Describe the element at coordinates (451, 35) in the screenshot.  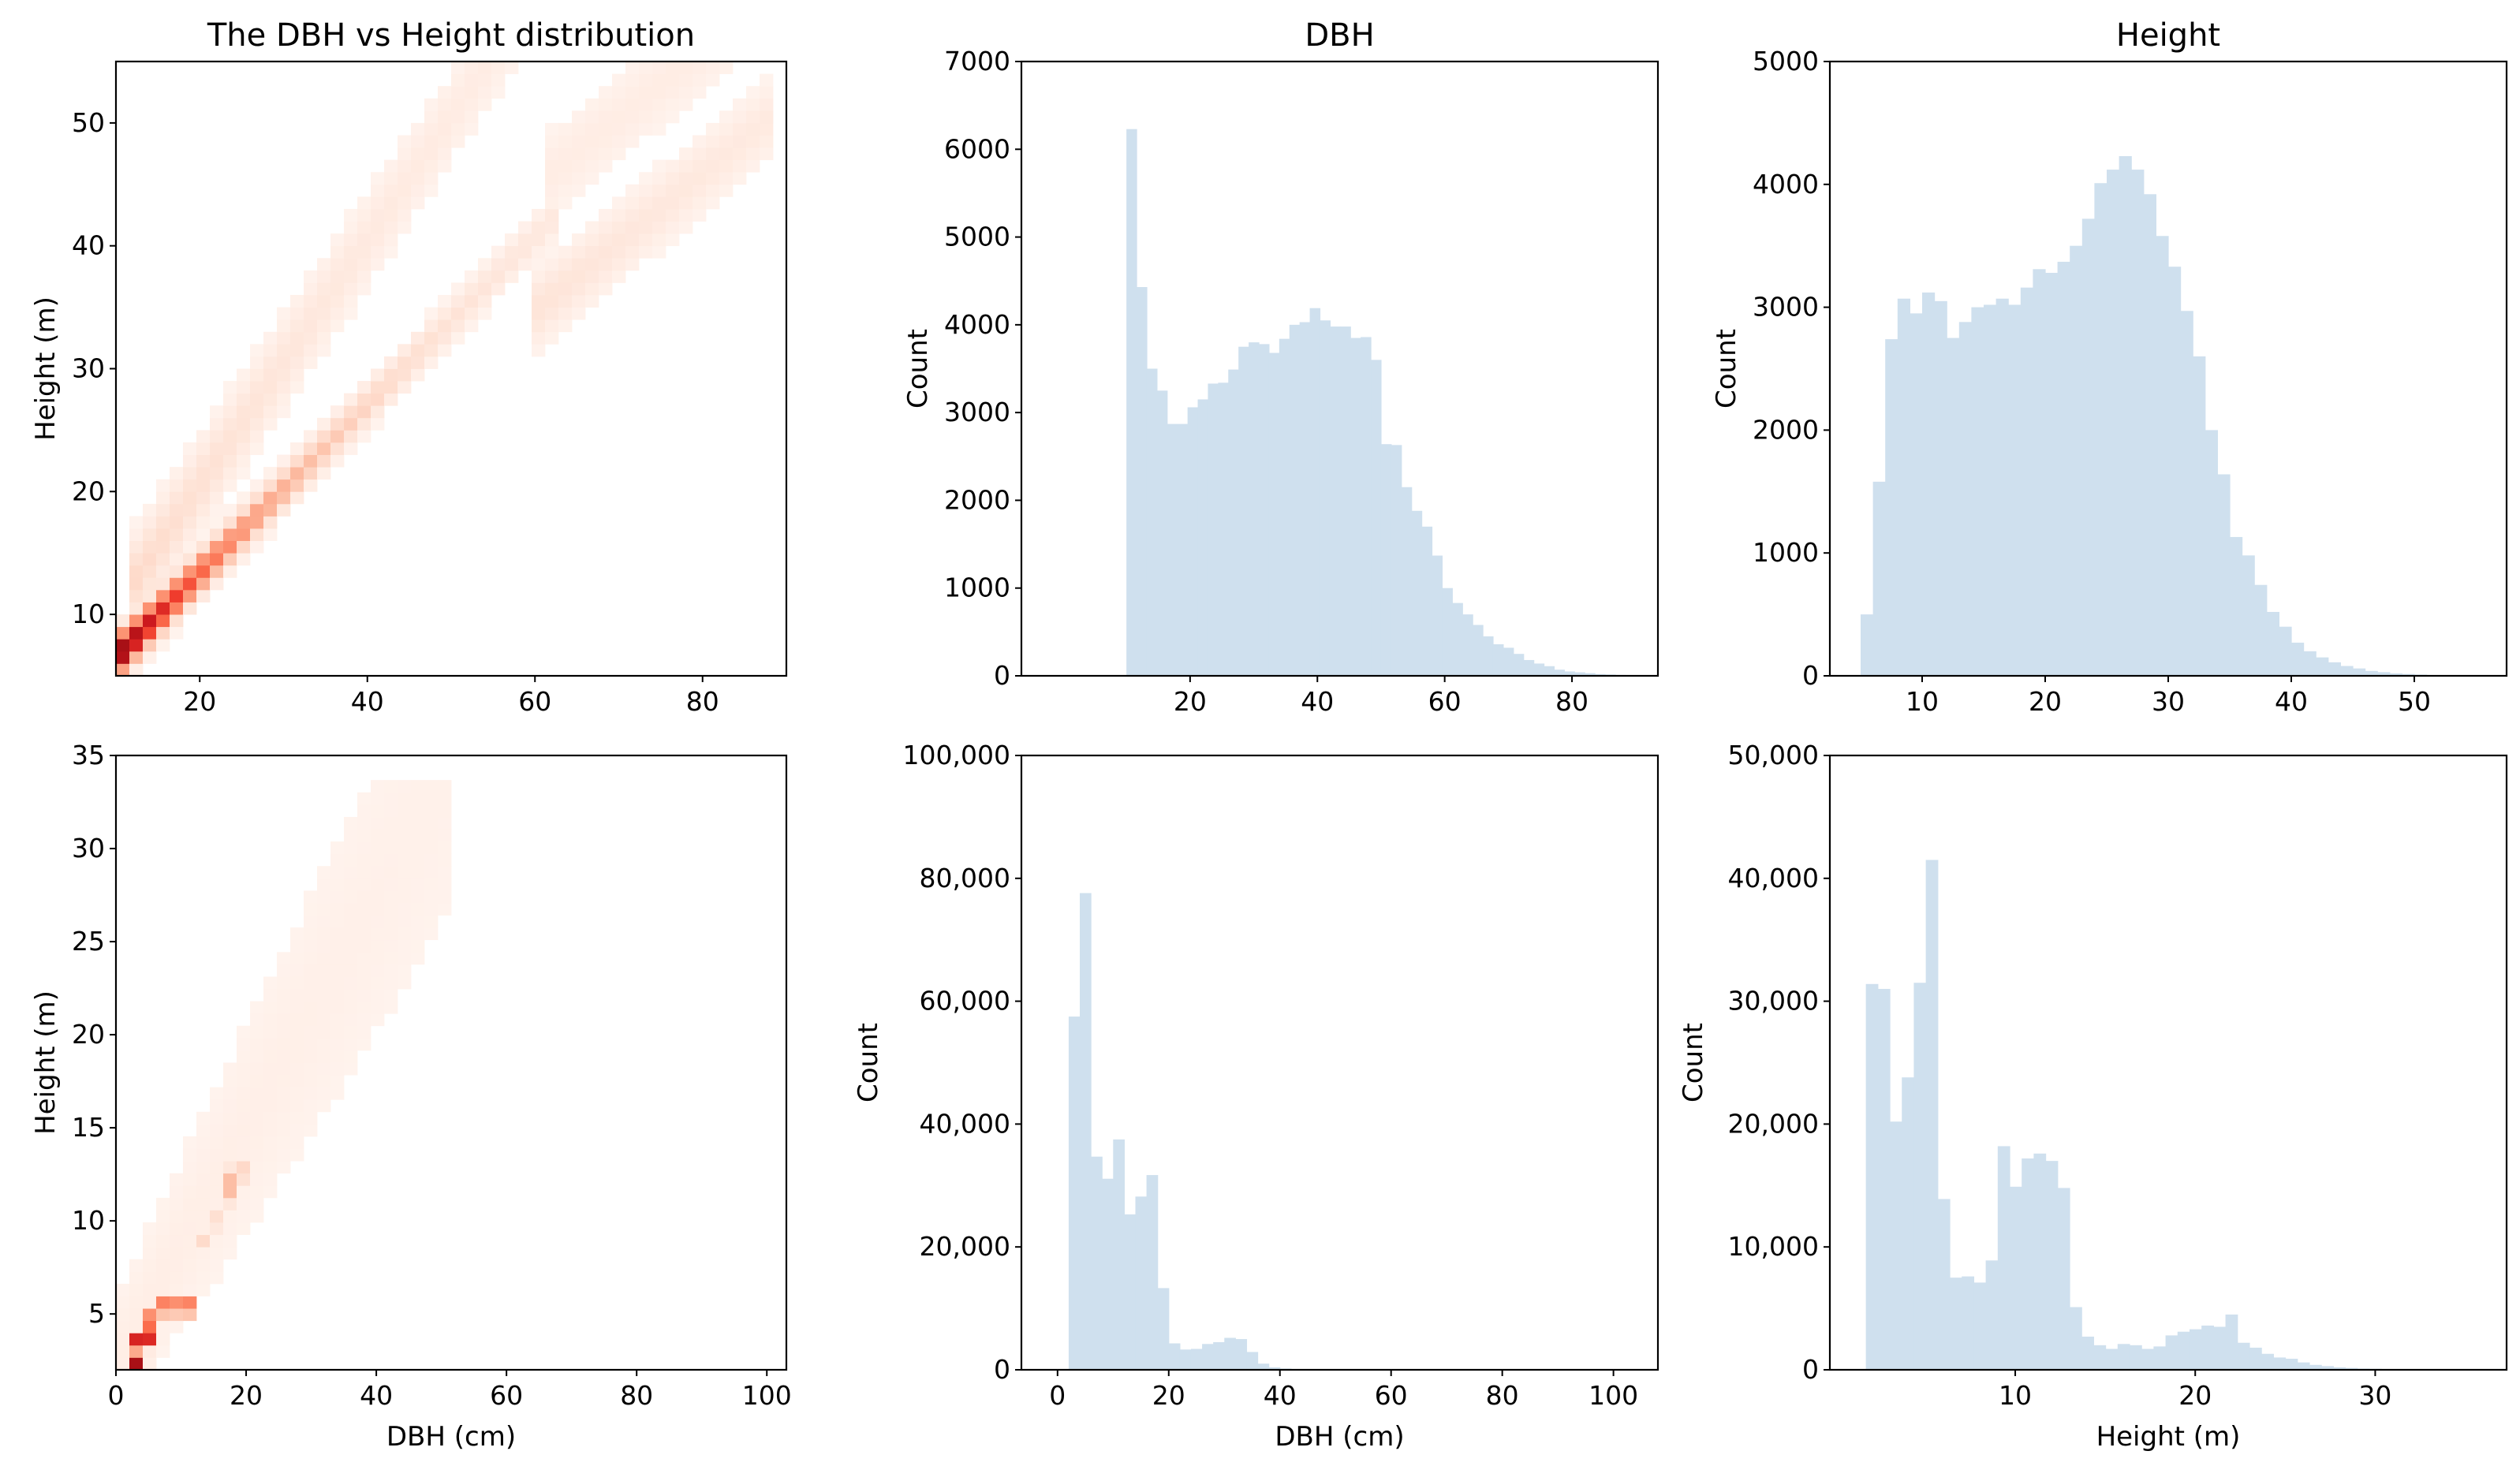
I see `panel-title: The DBH vs Height distribution` at that location.